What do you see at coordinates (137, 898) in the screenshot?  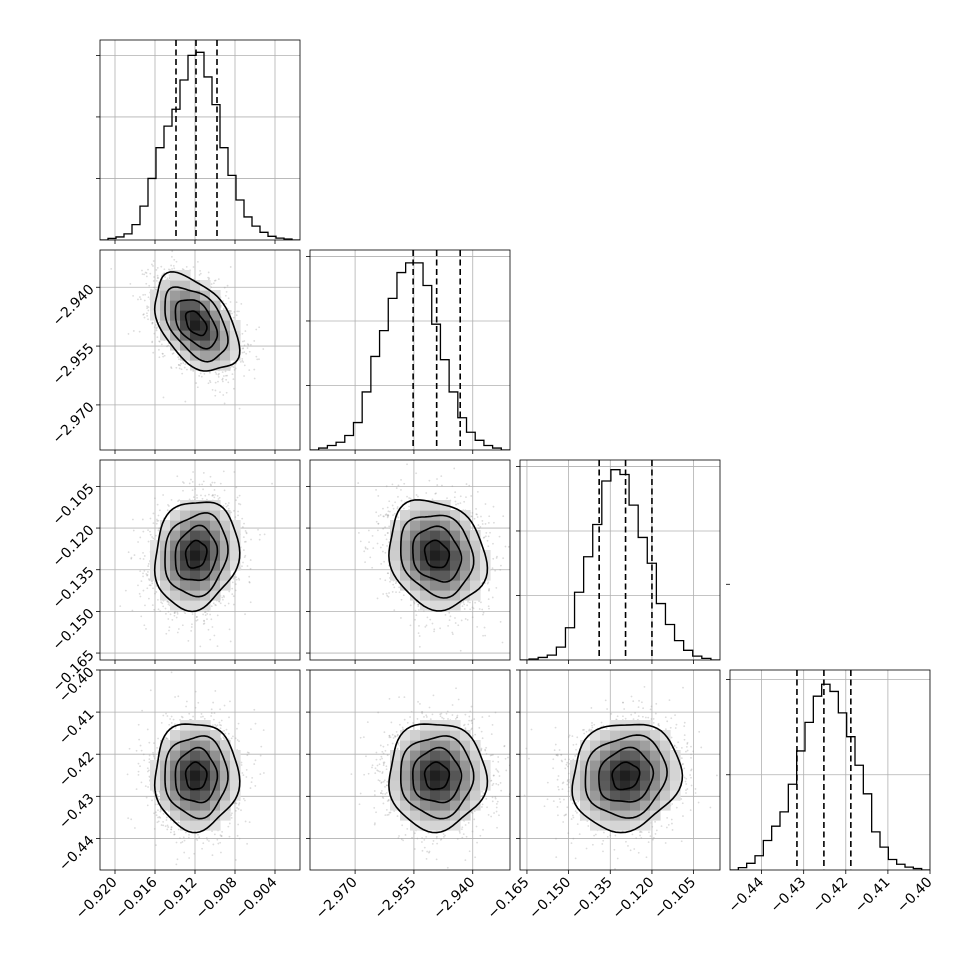 I see `x-tick-label: −0.916` at bounding box center [137, 898].